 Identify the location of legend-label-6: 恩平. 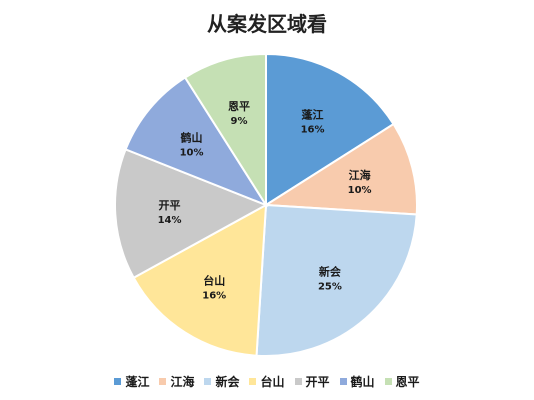
(407, 382).